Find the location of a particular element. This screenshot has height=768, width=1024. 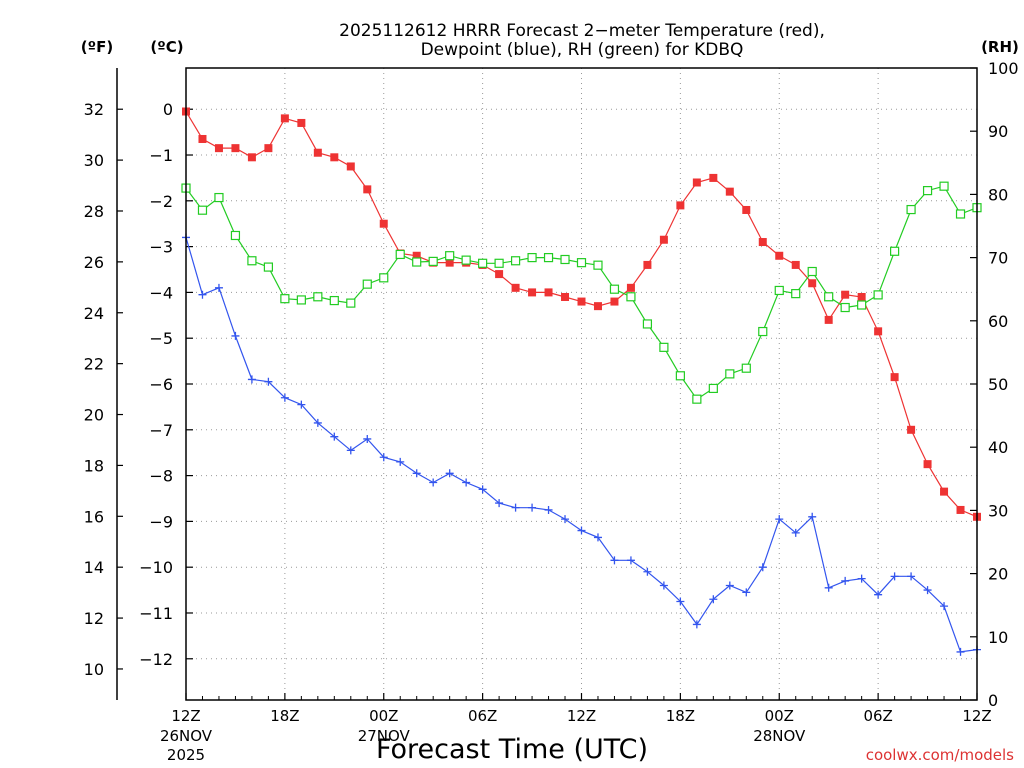

time-tick-label: 12Z is located at coordinates (976, 716).